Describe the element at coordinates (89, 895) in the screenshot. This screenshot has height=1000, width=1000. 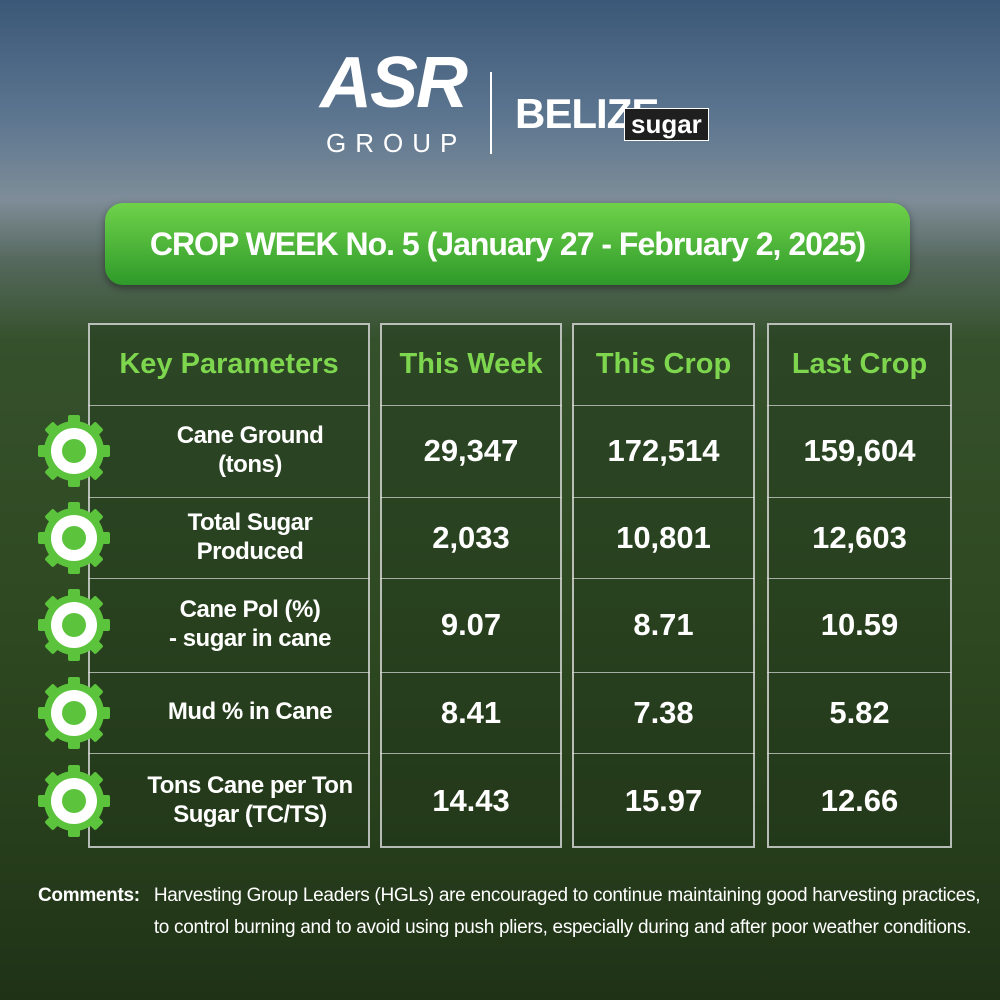
I see `comments-label: Comments:` at that location.